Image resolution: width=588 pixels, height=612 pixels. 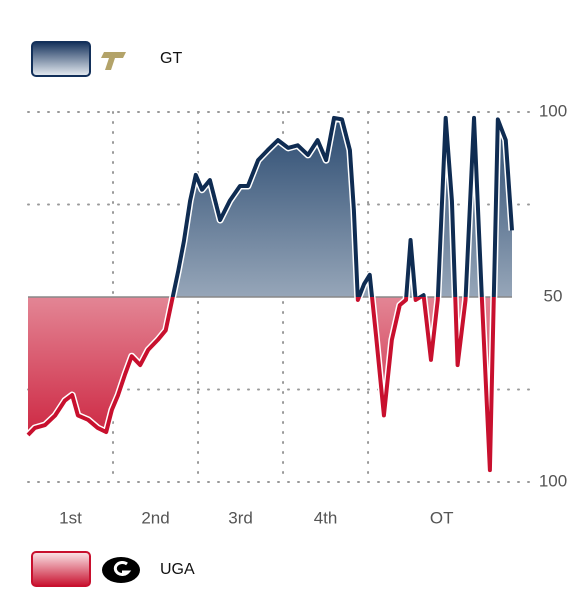 I want to click on x-tick-label: 3rd, so click(x=240, y=517).